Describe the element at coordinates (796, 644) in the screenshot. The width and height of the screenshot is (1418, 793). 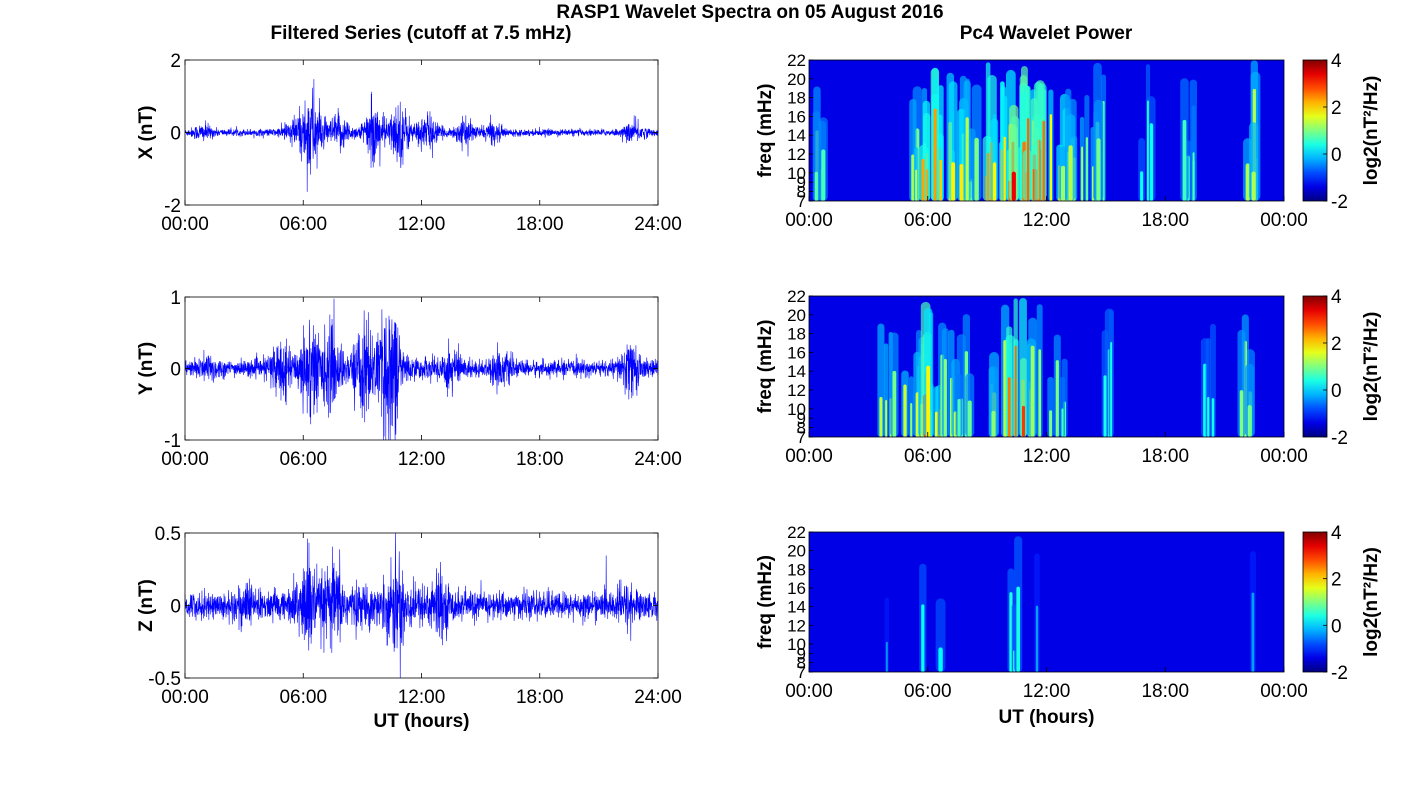
I see `y-tick-label: 10` at that location.